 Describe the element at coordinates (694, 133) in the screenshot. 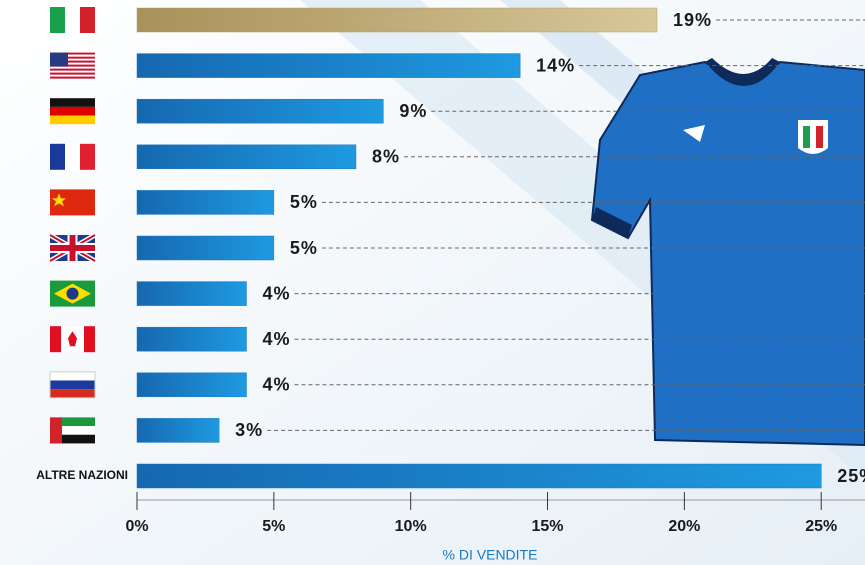

I see `jersey-logo` at that location.